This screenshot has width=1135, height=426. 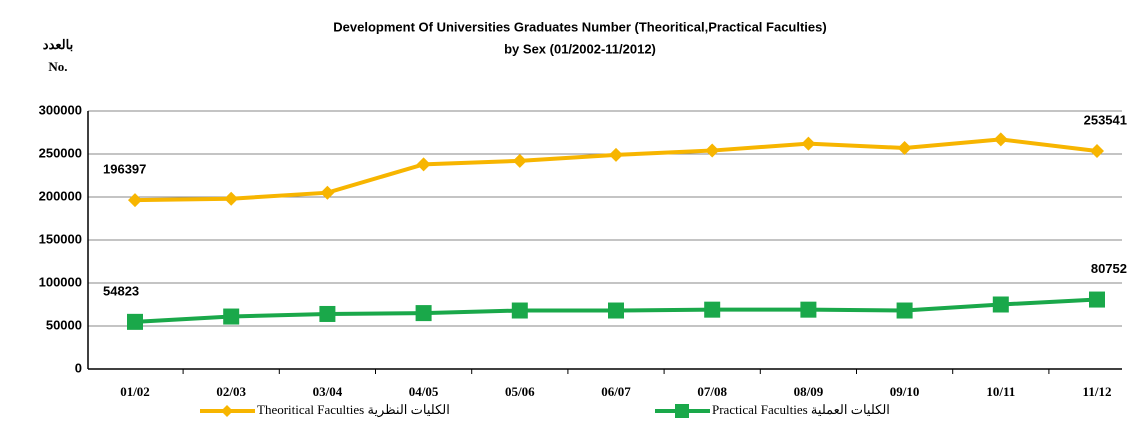 I want to click on y-tick-label: 50000, so click(x=64, y=324).